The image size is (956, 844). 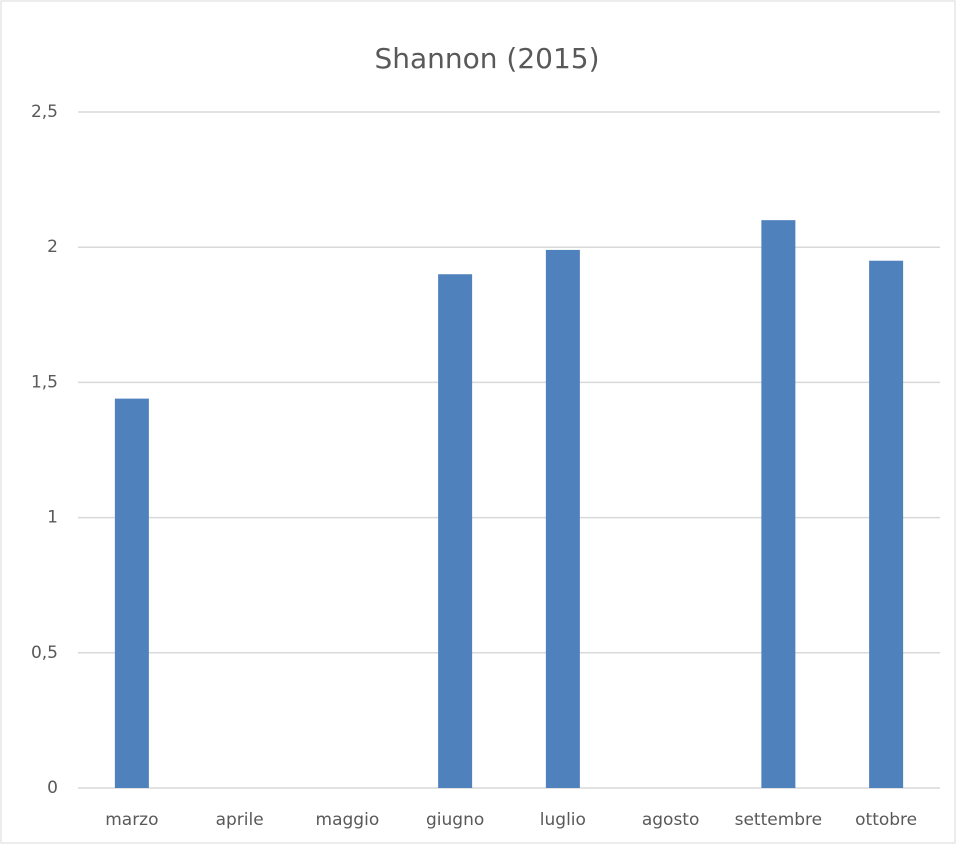 I want to click on y-tick-label: 0, so click(x=52, y=788).